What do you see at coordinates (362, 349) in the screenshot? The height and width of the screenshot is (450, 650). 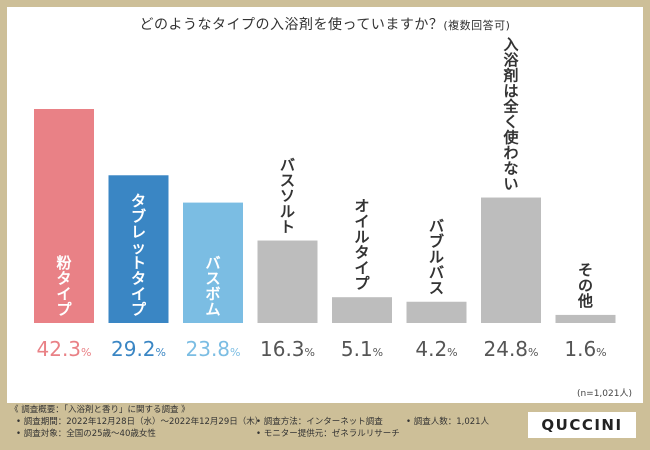 I see `value-label-5: 5.1%` at bounding box center [362, 349].